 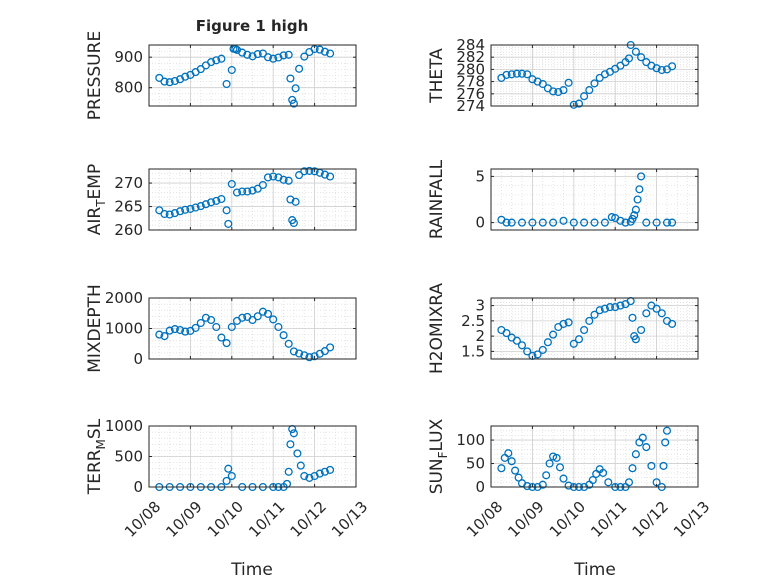 What do you see at coordinates (128, 183) in the screenshot?
I see `y-tick-label: 270` at bounding box center [128, 183].